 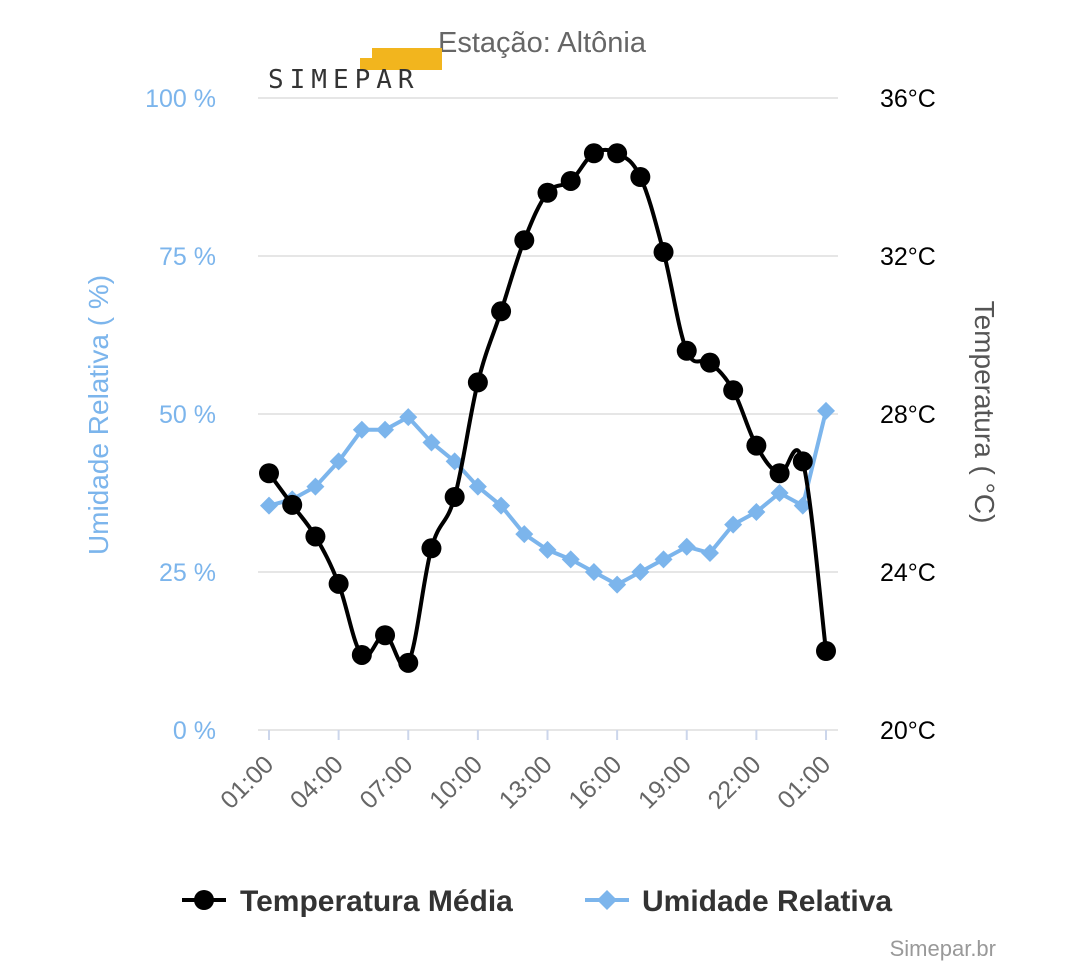 What do you see at coordinates (187, 257) in the screenshot?
I see `left-tick-label: 75 %` at bounding box center [187, 257].